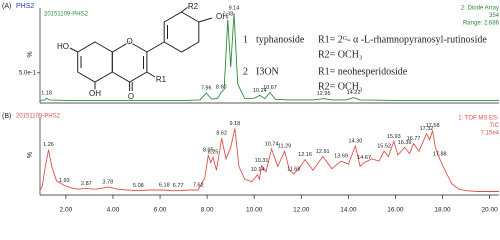 The image size is (500, 240). Describe the element at coordinates (293, 169) in the screenshot. I see `peak-label: 11.68` at that location.